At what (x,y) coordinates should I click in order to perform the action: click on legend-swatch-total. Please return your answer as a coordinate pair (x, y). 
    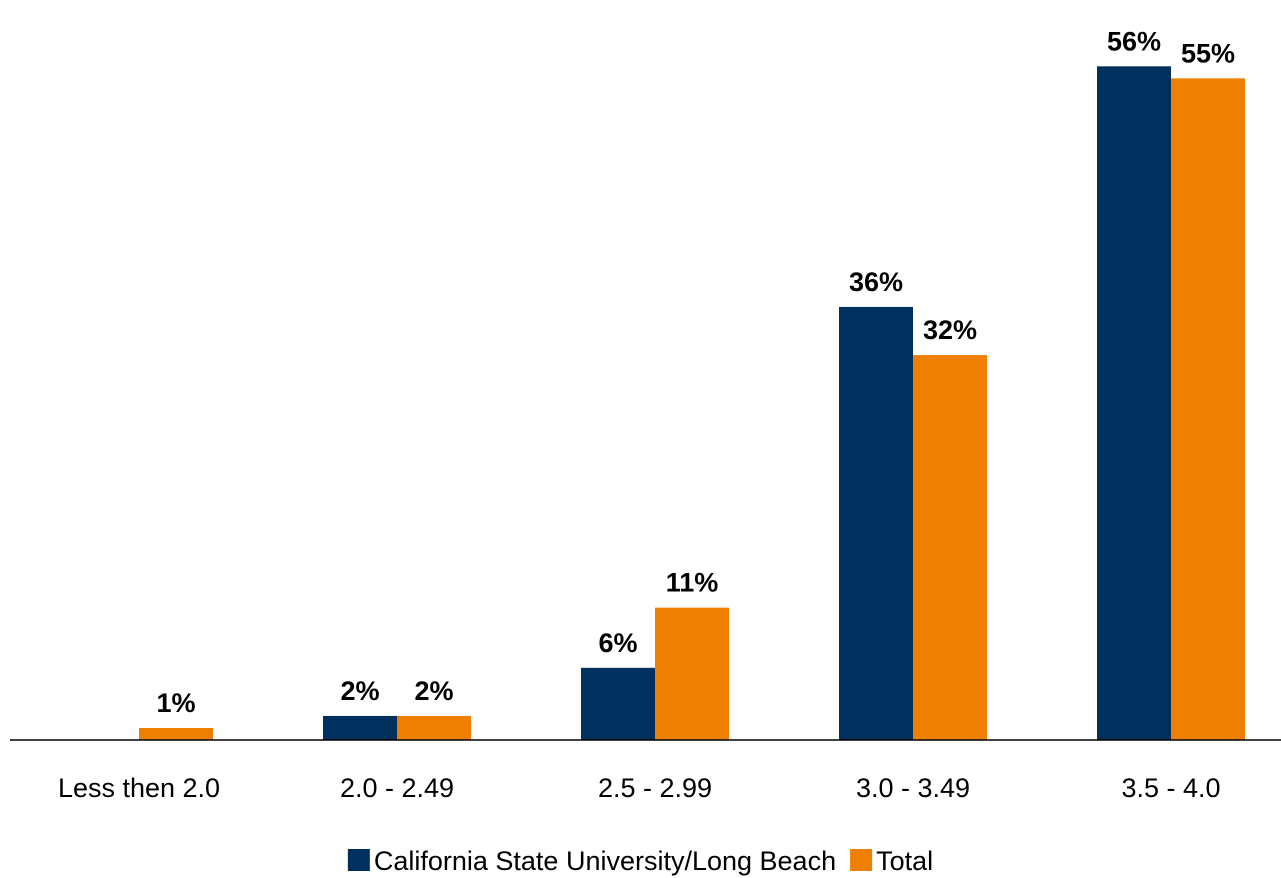
    Looking at the image, I should click on (861, 860).